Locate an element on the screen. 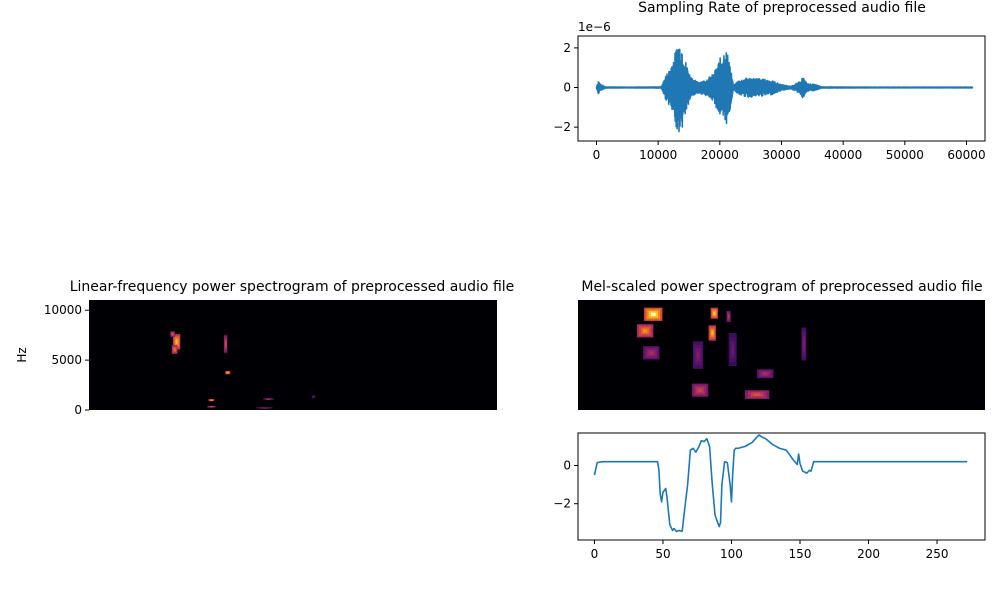 The image size is (1000, 600). feature-curve-y-tick-label: 0 is located at coordinates (567, 465).